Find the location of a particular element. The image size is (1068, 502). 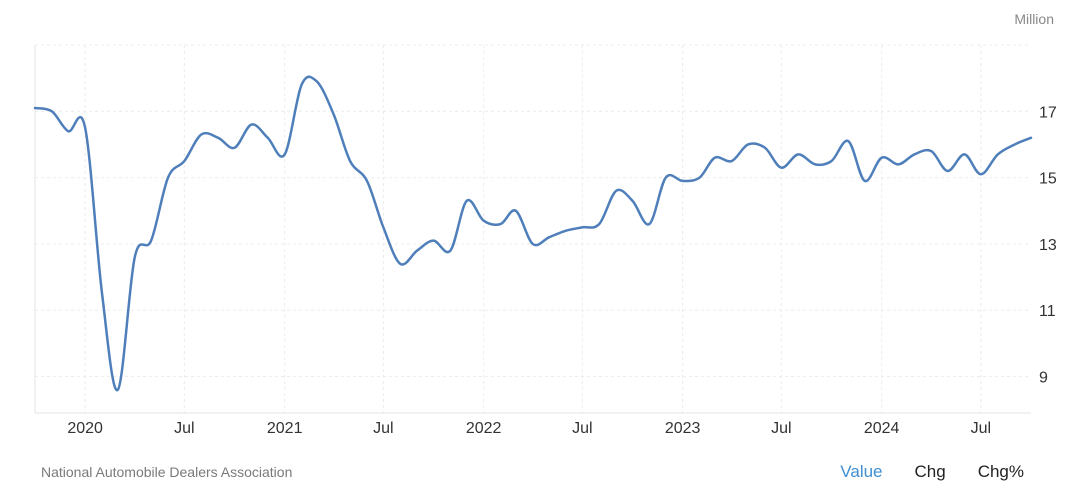

value-mode-tabs: Value Chg Chg% is located at coordinates (932, 472).